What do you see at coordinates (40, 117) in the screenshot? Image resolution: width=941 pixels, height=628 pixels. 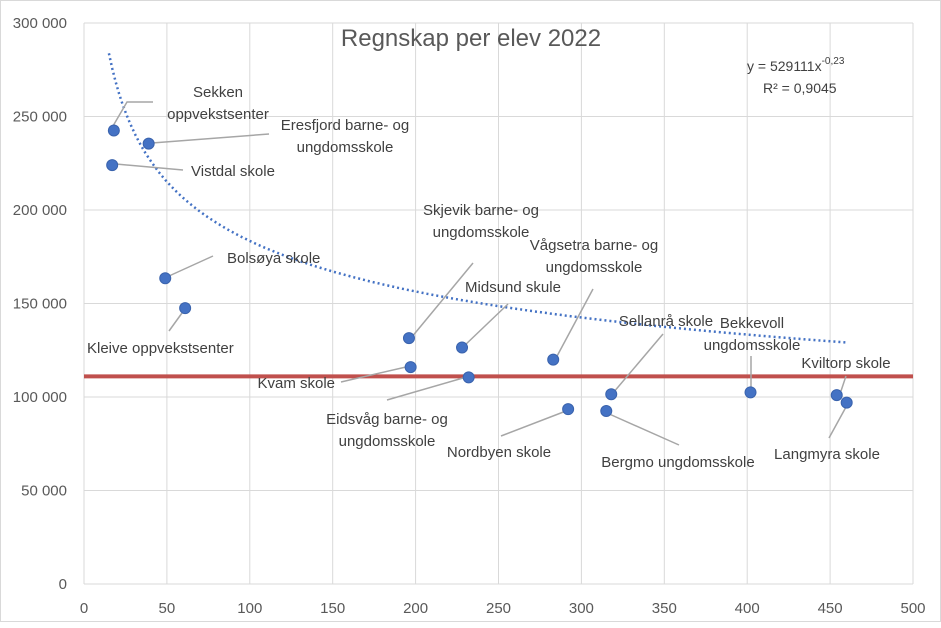 I see `y-tick-label: 250 000` at bounding box center [40, 117].